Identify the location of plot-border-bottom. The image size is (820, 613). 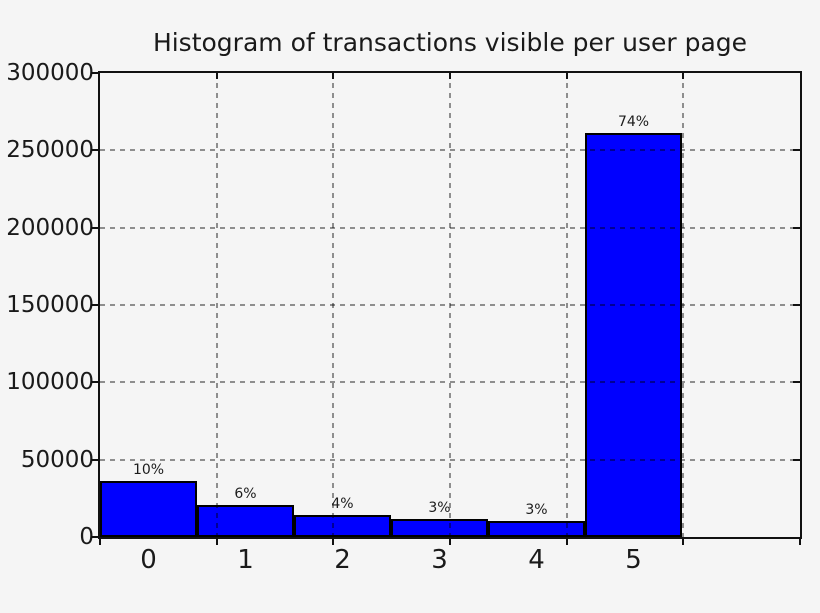
(450, 538).